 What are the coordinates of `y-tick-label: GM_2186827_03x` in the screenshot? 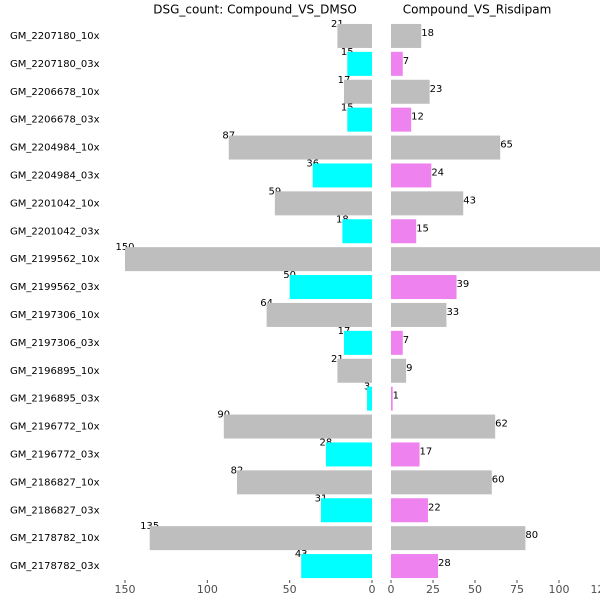 It's located at (55, 510).